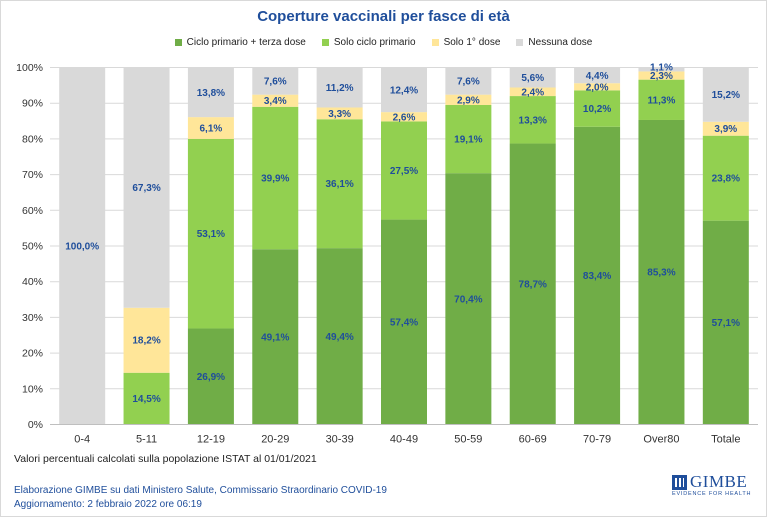 The image size is (767, 517). I want to click on legend-label: Nessuna dose, so click(560, 42).